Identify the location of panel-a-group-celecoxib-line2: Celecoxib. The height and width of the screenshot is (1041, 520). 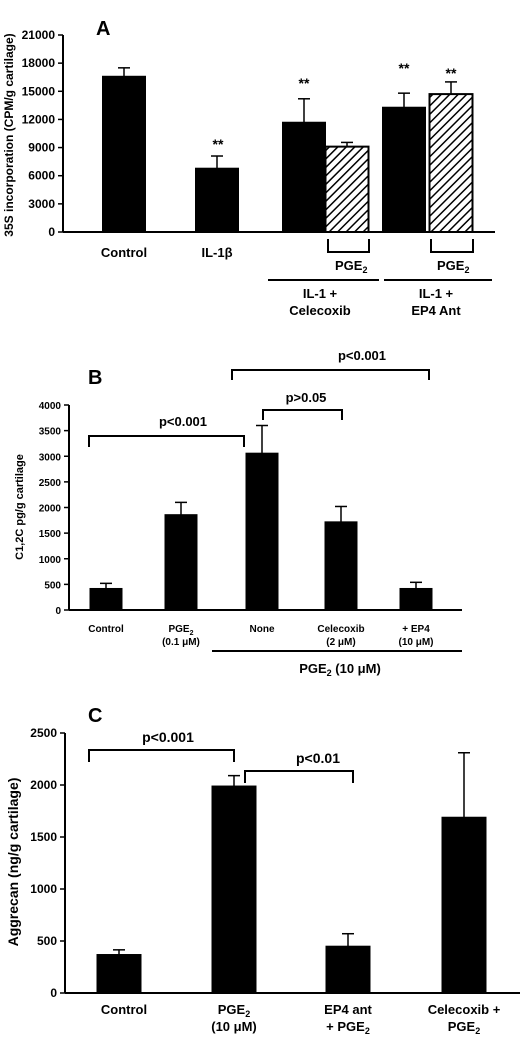
(319, 310).